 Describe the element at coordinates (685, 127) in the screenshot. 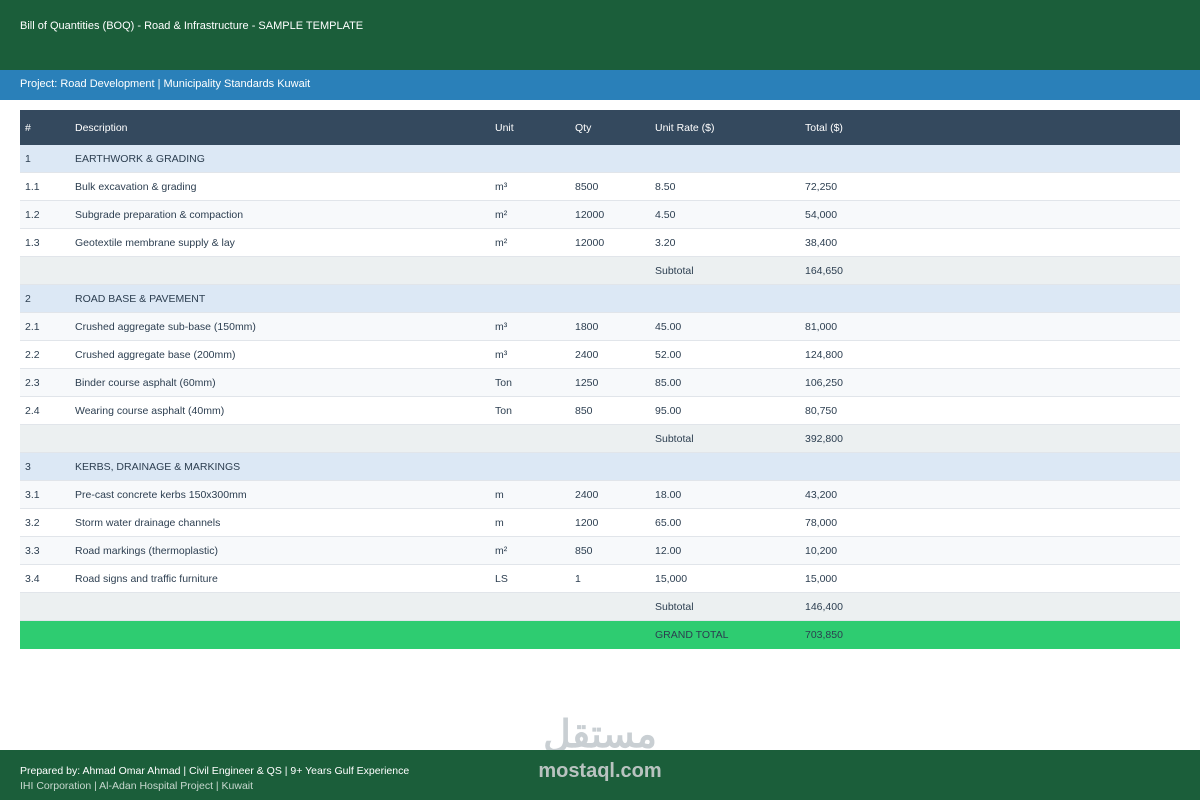

I see `cell: Unit Rate ($)` at that location.